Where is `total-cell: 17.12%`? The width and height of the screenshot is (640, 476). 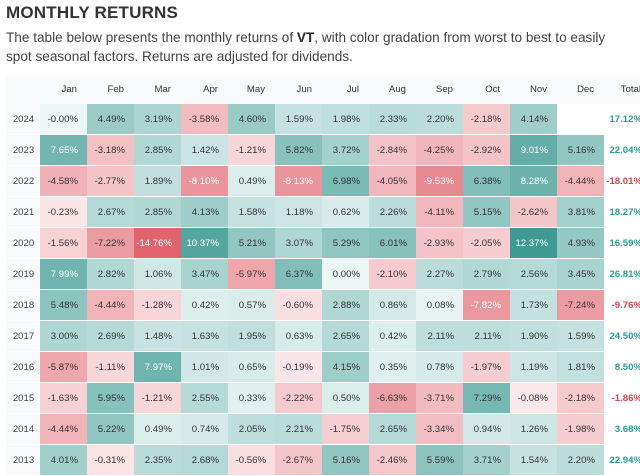 total-cell: 17.12% is located at coordinates (622, 119).